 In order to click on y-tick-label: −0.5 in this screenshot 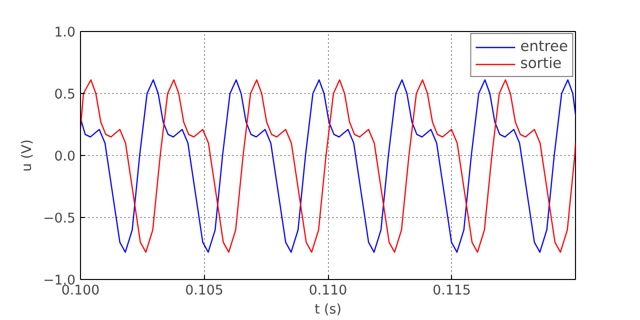, I will do `click(59, 219)`.